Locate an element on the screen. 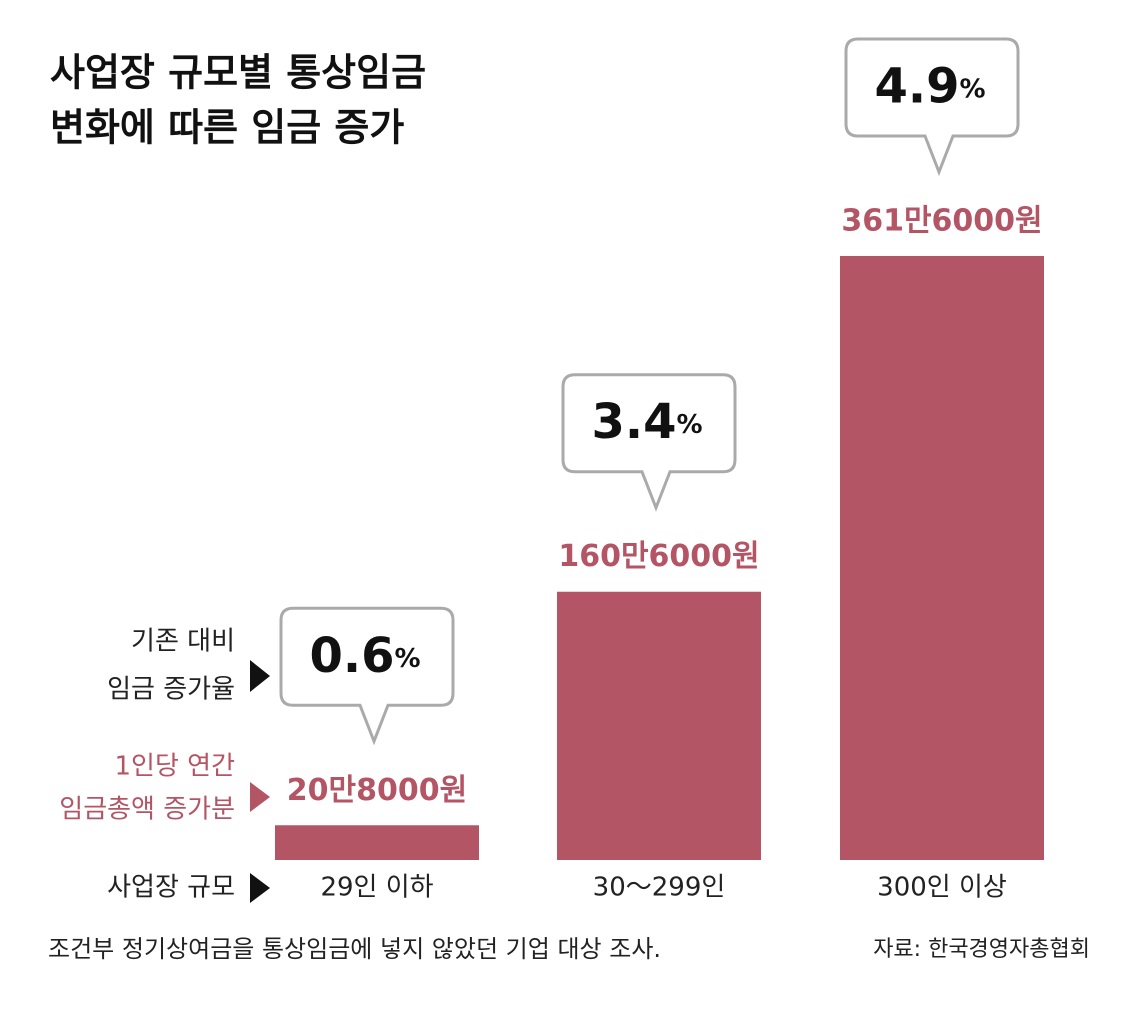  value-label: 361만6000원 is located at coordinates (941, 221).